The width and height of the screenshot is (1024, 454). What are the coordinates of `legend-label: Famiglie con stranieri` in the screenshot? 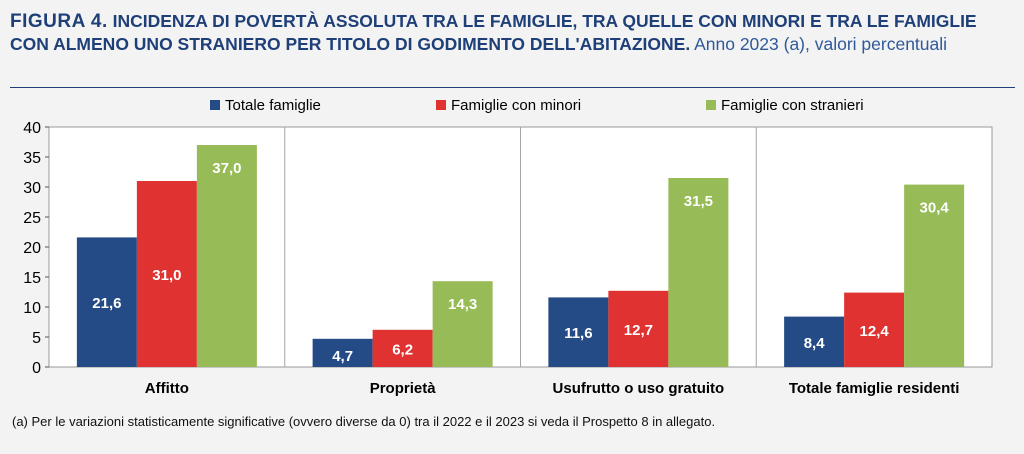 It's located at (792, 105).